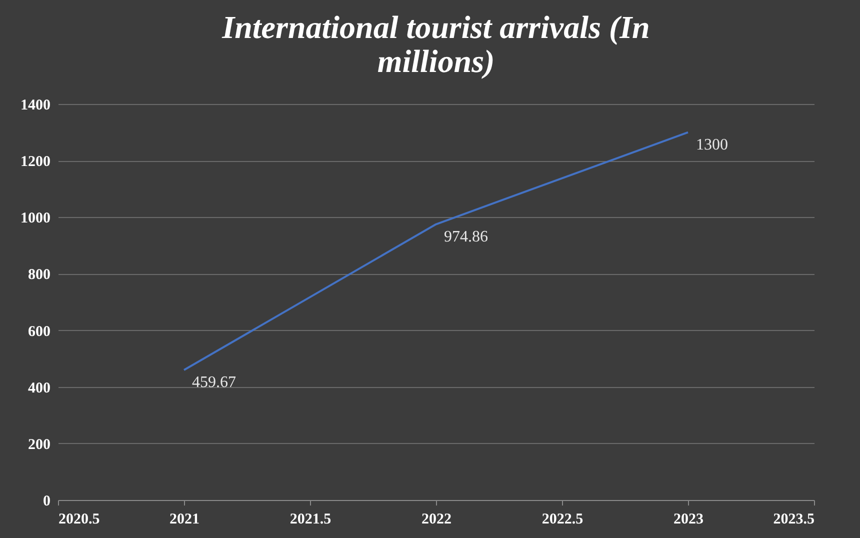 The height and width of the screenshot is (538, 860). Describe the element at coordinates (435, 44) in the screenshot. I see `chart-title: International tourist arrivals (In millions)` at that location.